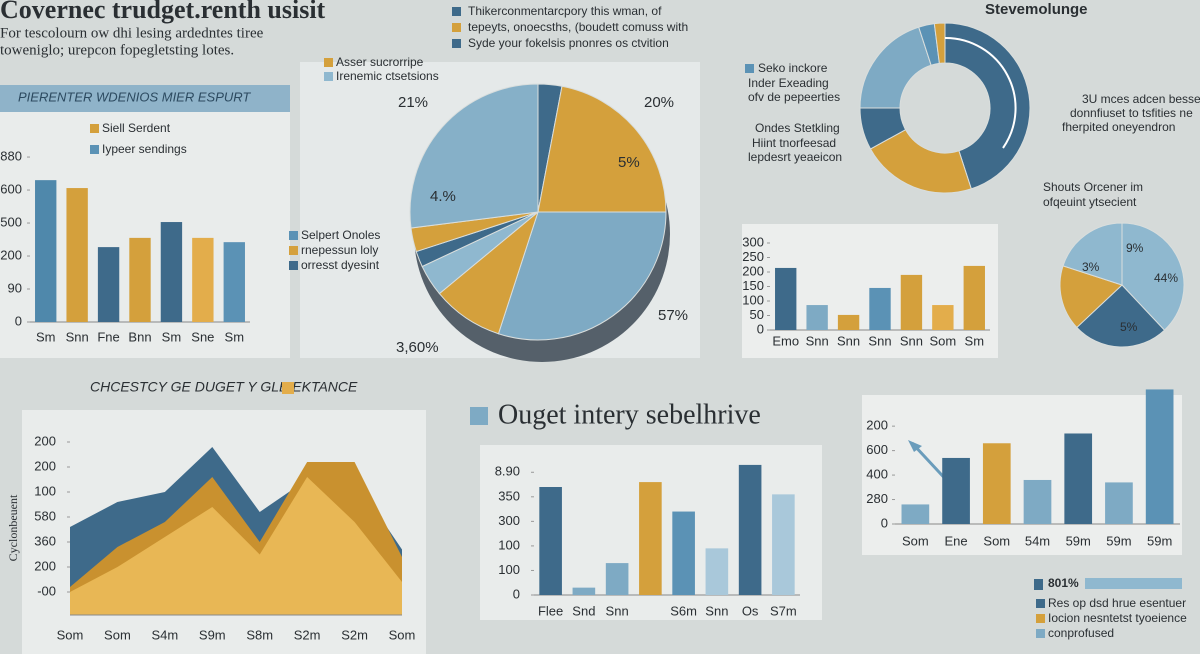 This screenshot has height=654, width=1200. I want to click on legend-text: Selpert Onoles, so click(340, 235).